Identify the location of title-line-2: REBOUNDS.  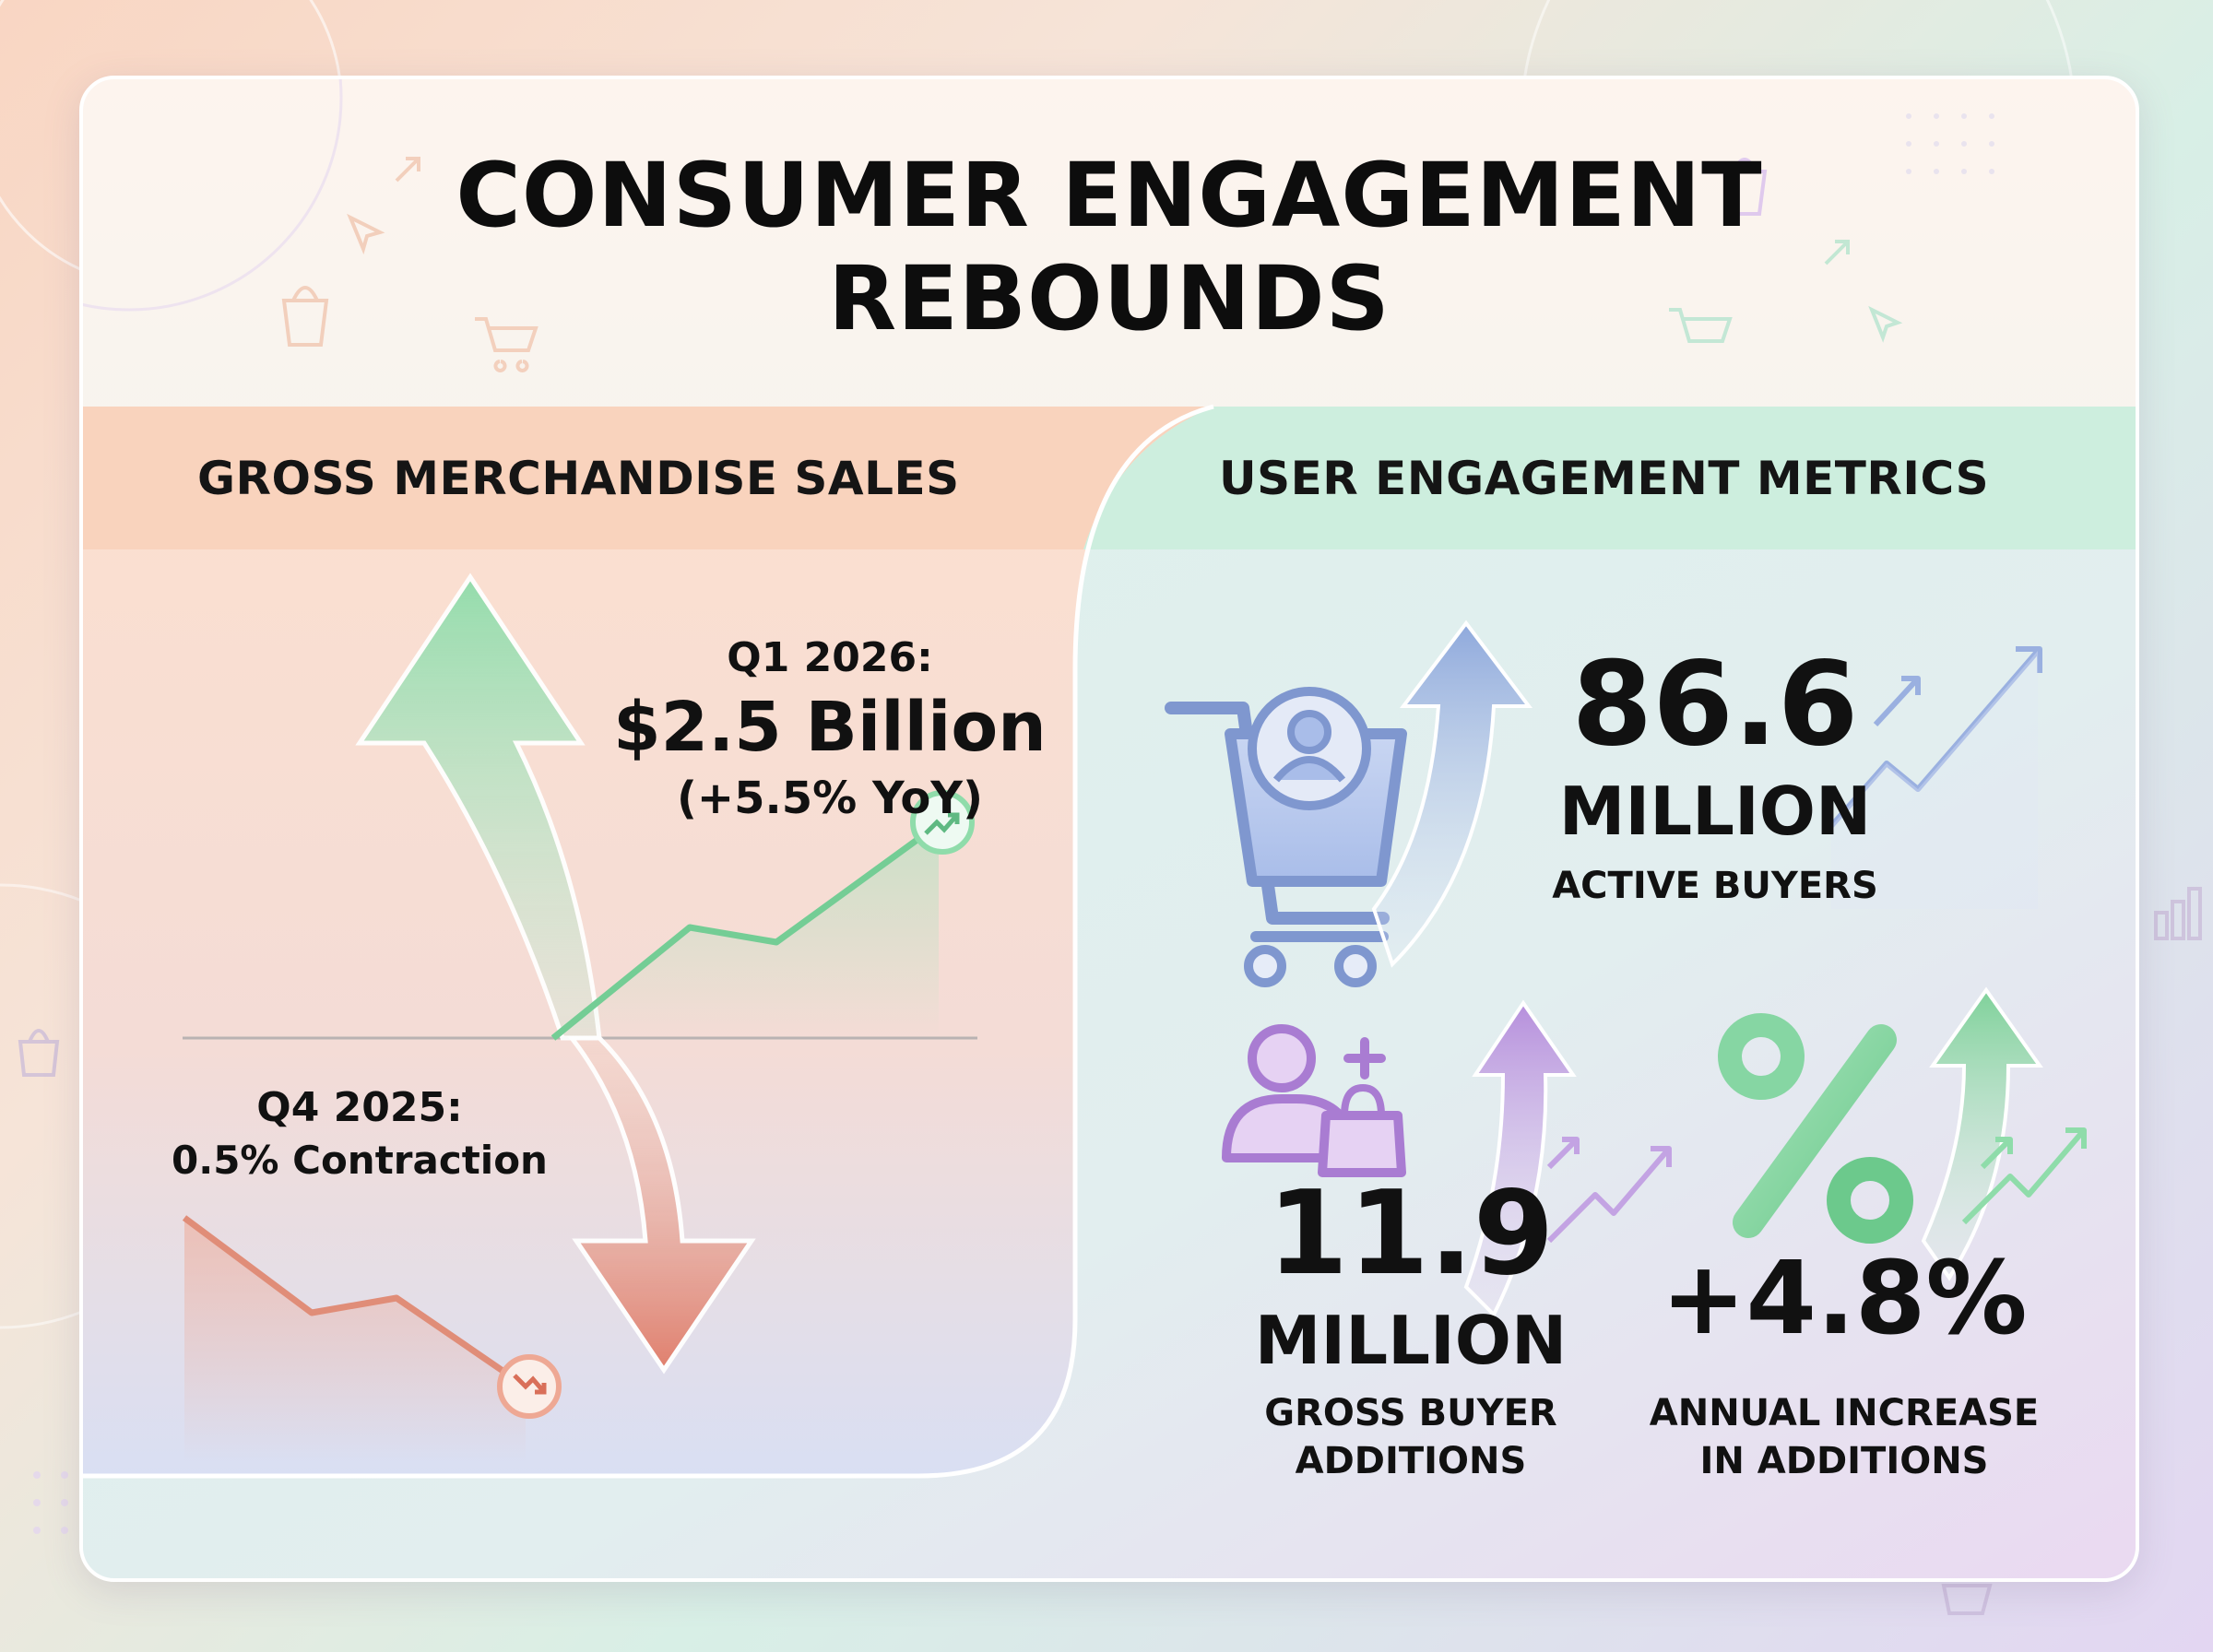
(1109, 298).